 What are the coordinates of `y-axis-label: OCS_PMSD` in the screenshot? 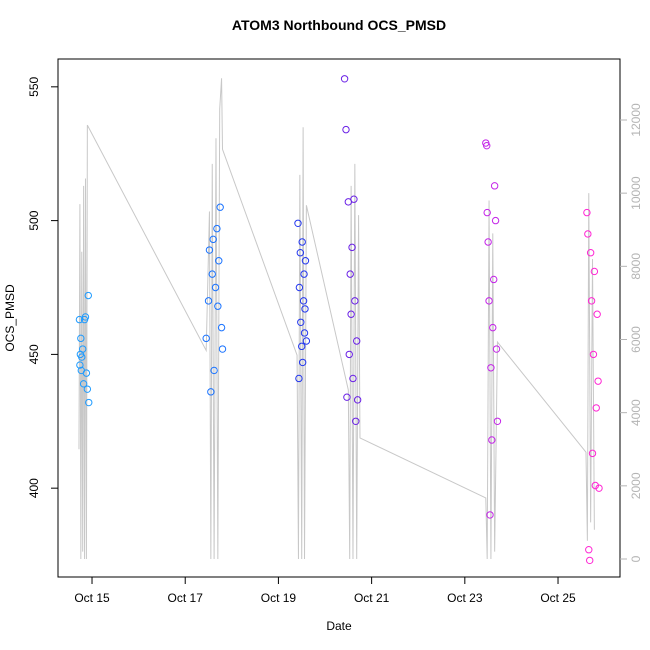 It's located at (10, 318).